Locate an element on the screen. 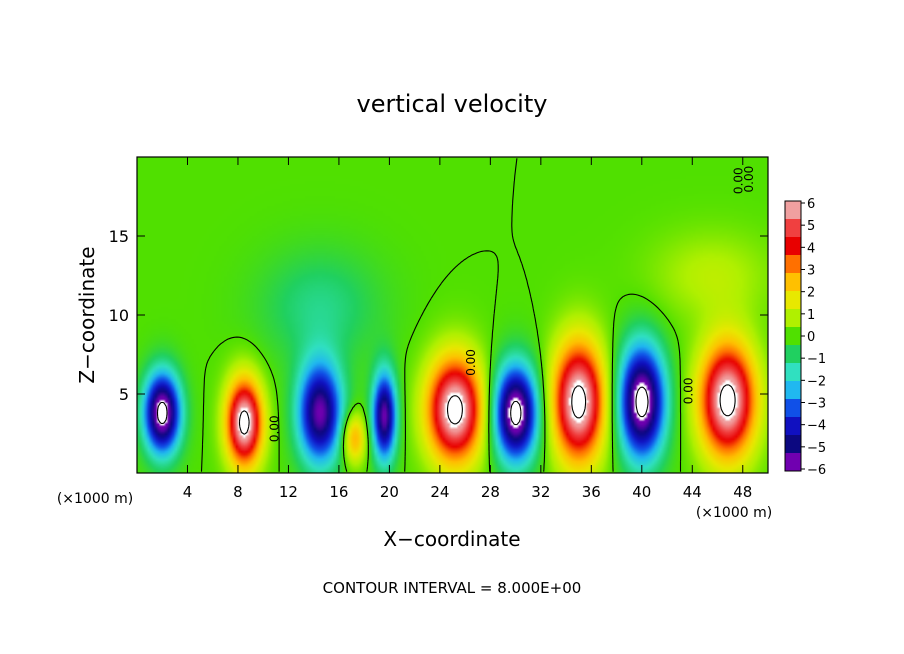 The image size is (904, 654). x-tick-label: 28 is located at coordinates (490, 492).